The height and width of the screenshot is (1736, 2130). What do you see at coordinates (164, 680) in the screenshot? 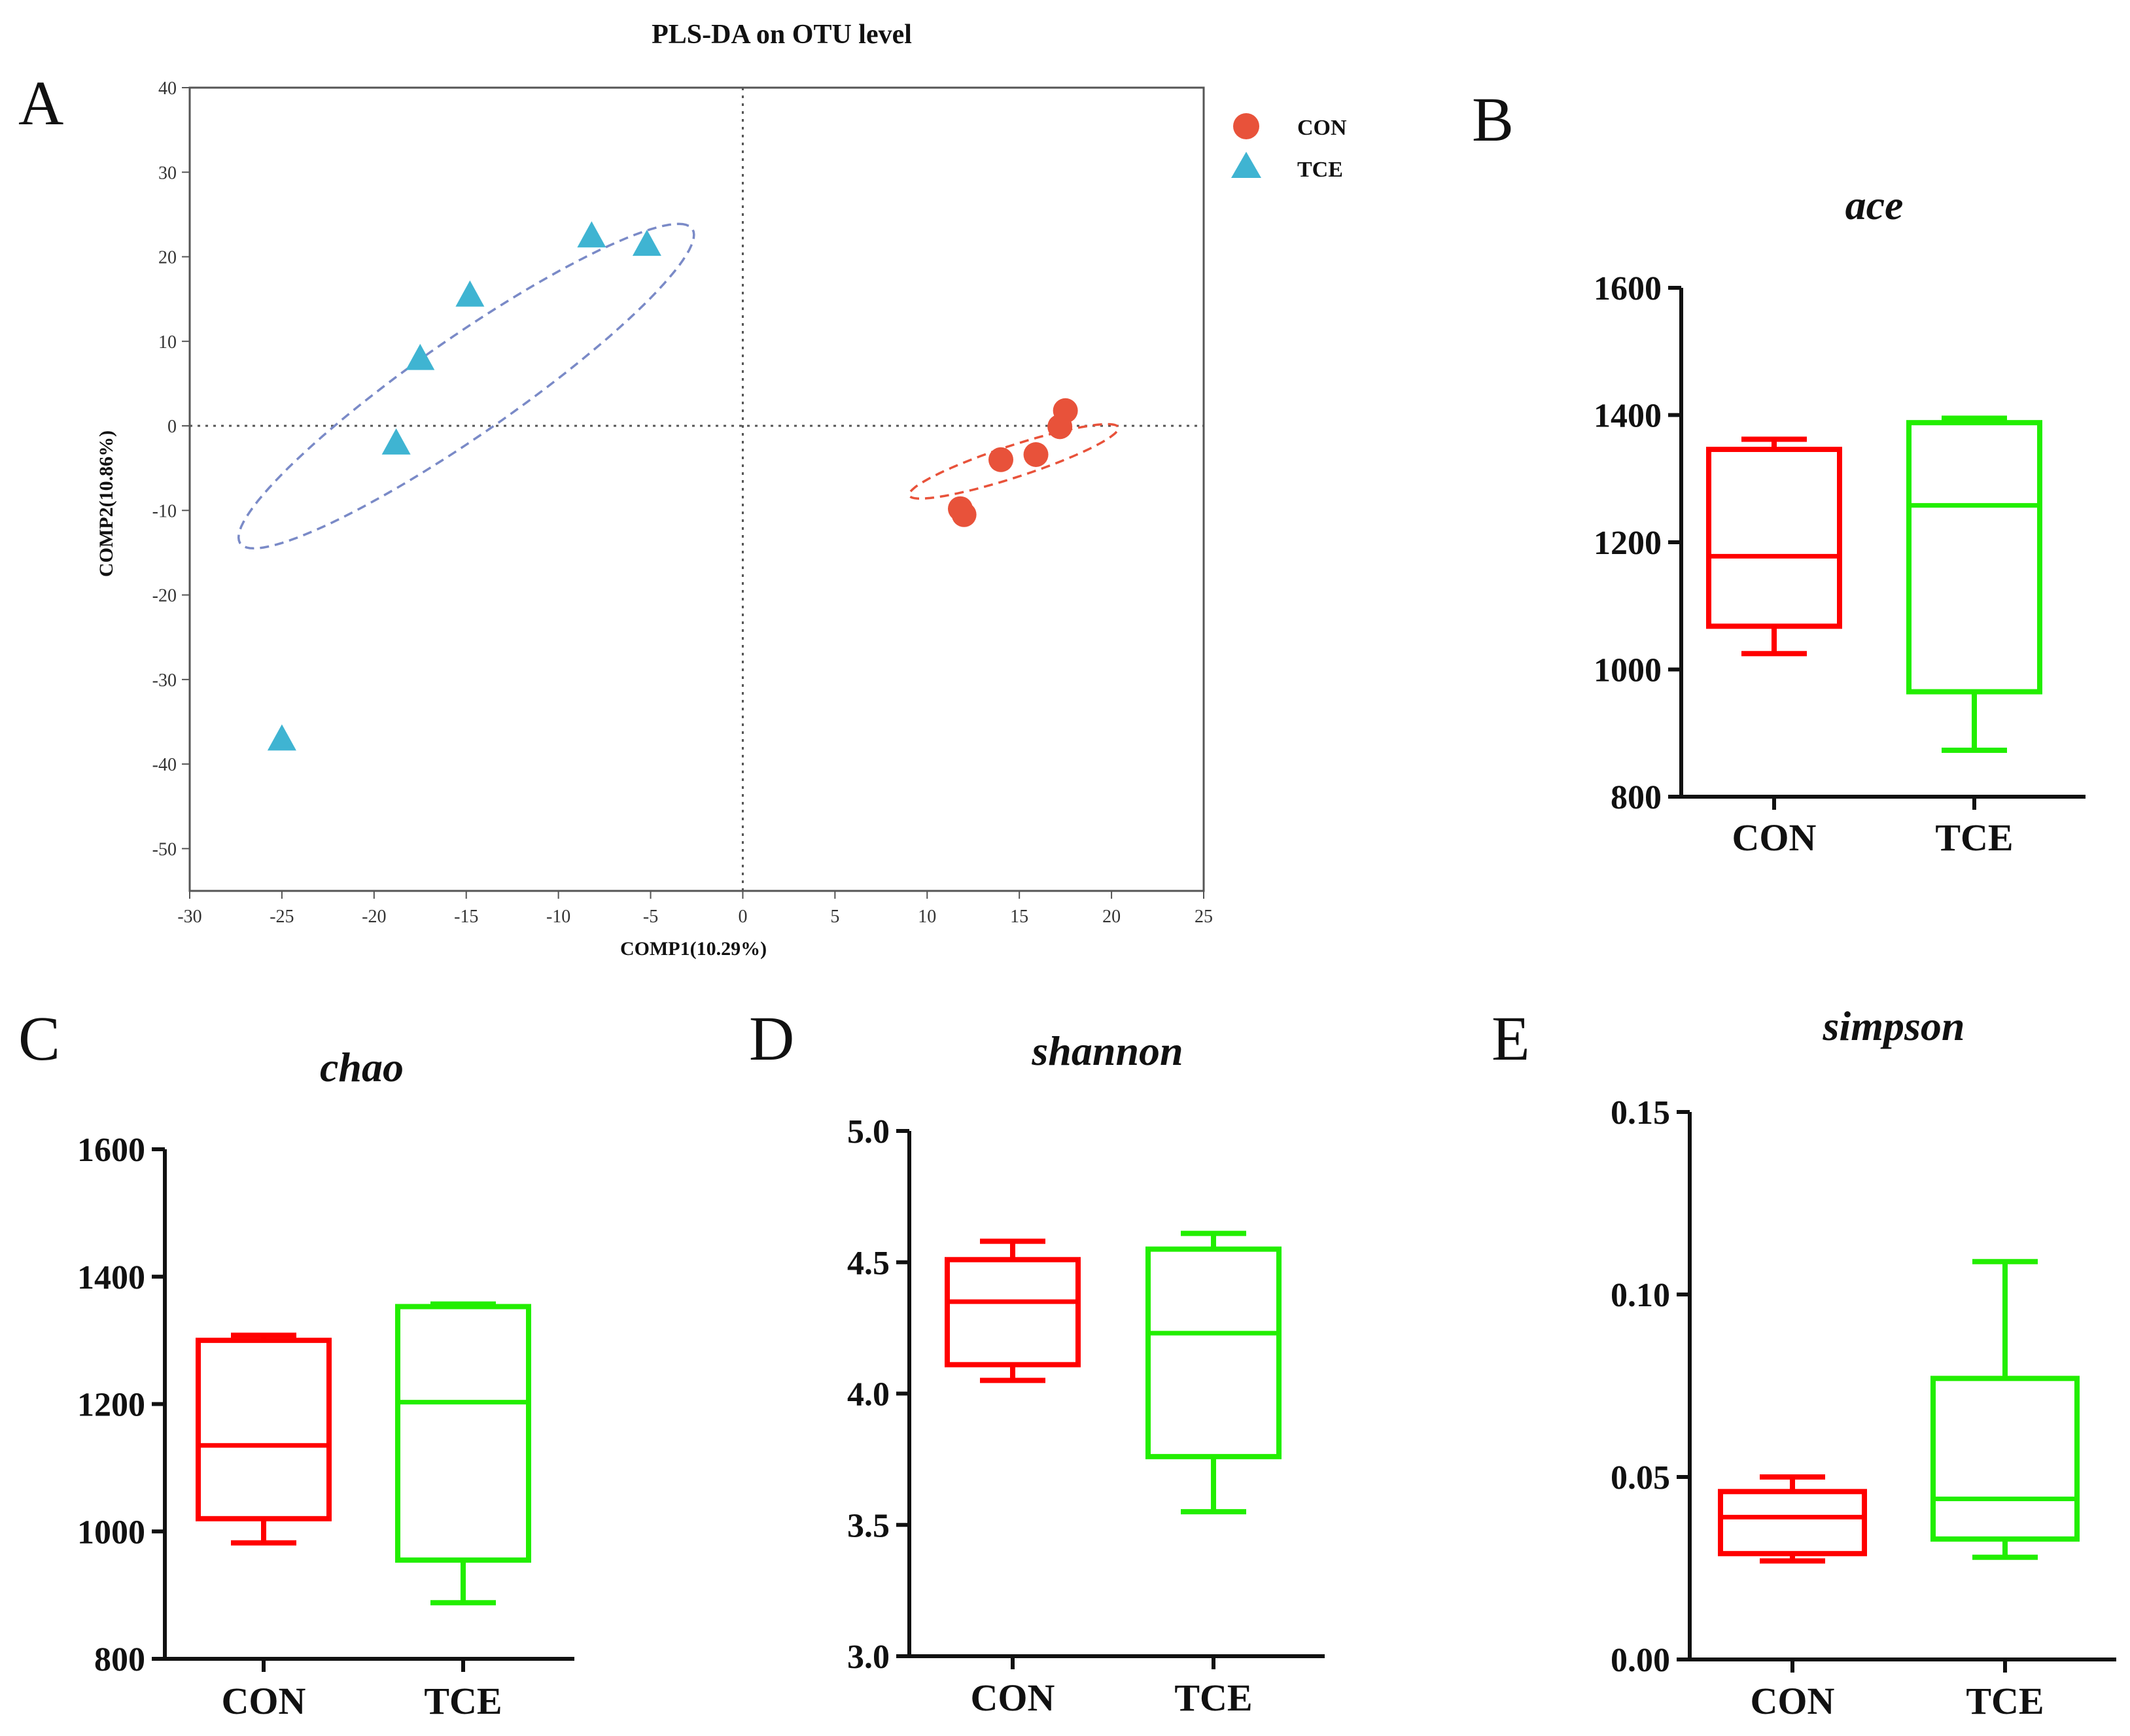
I see `y-tick-label: -30` at bounding box center [164, 680].